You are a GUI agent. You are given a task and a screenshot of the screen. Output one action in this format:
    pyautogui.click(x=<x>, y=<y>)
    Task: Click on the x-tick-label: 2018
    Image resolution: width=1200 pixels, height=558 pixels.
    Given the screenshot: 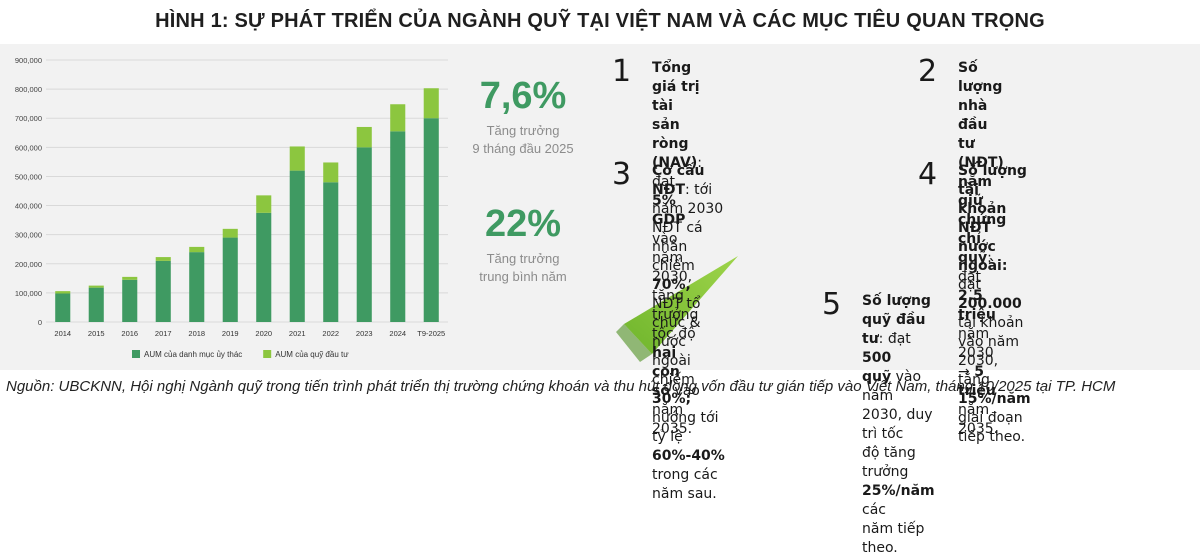 What is the action you would take?
    pyautogui.click(x=196, y=333)
    